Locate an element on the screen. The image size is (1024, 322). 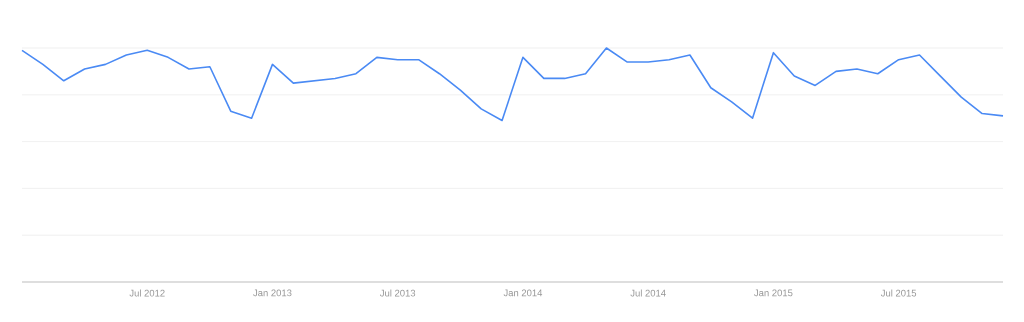
x-tick-label: Jul 2012 is located at coordinates (147, 293).